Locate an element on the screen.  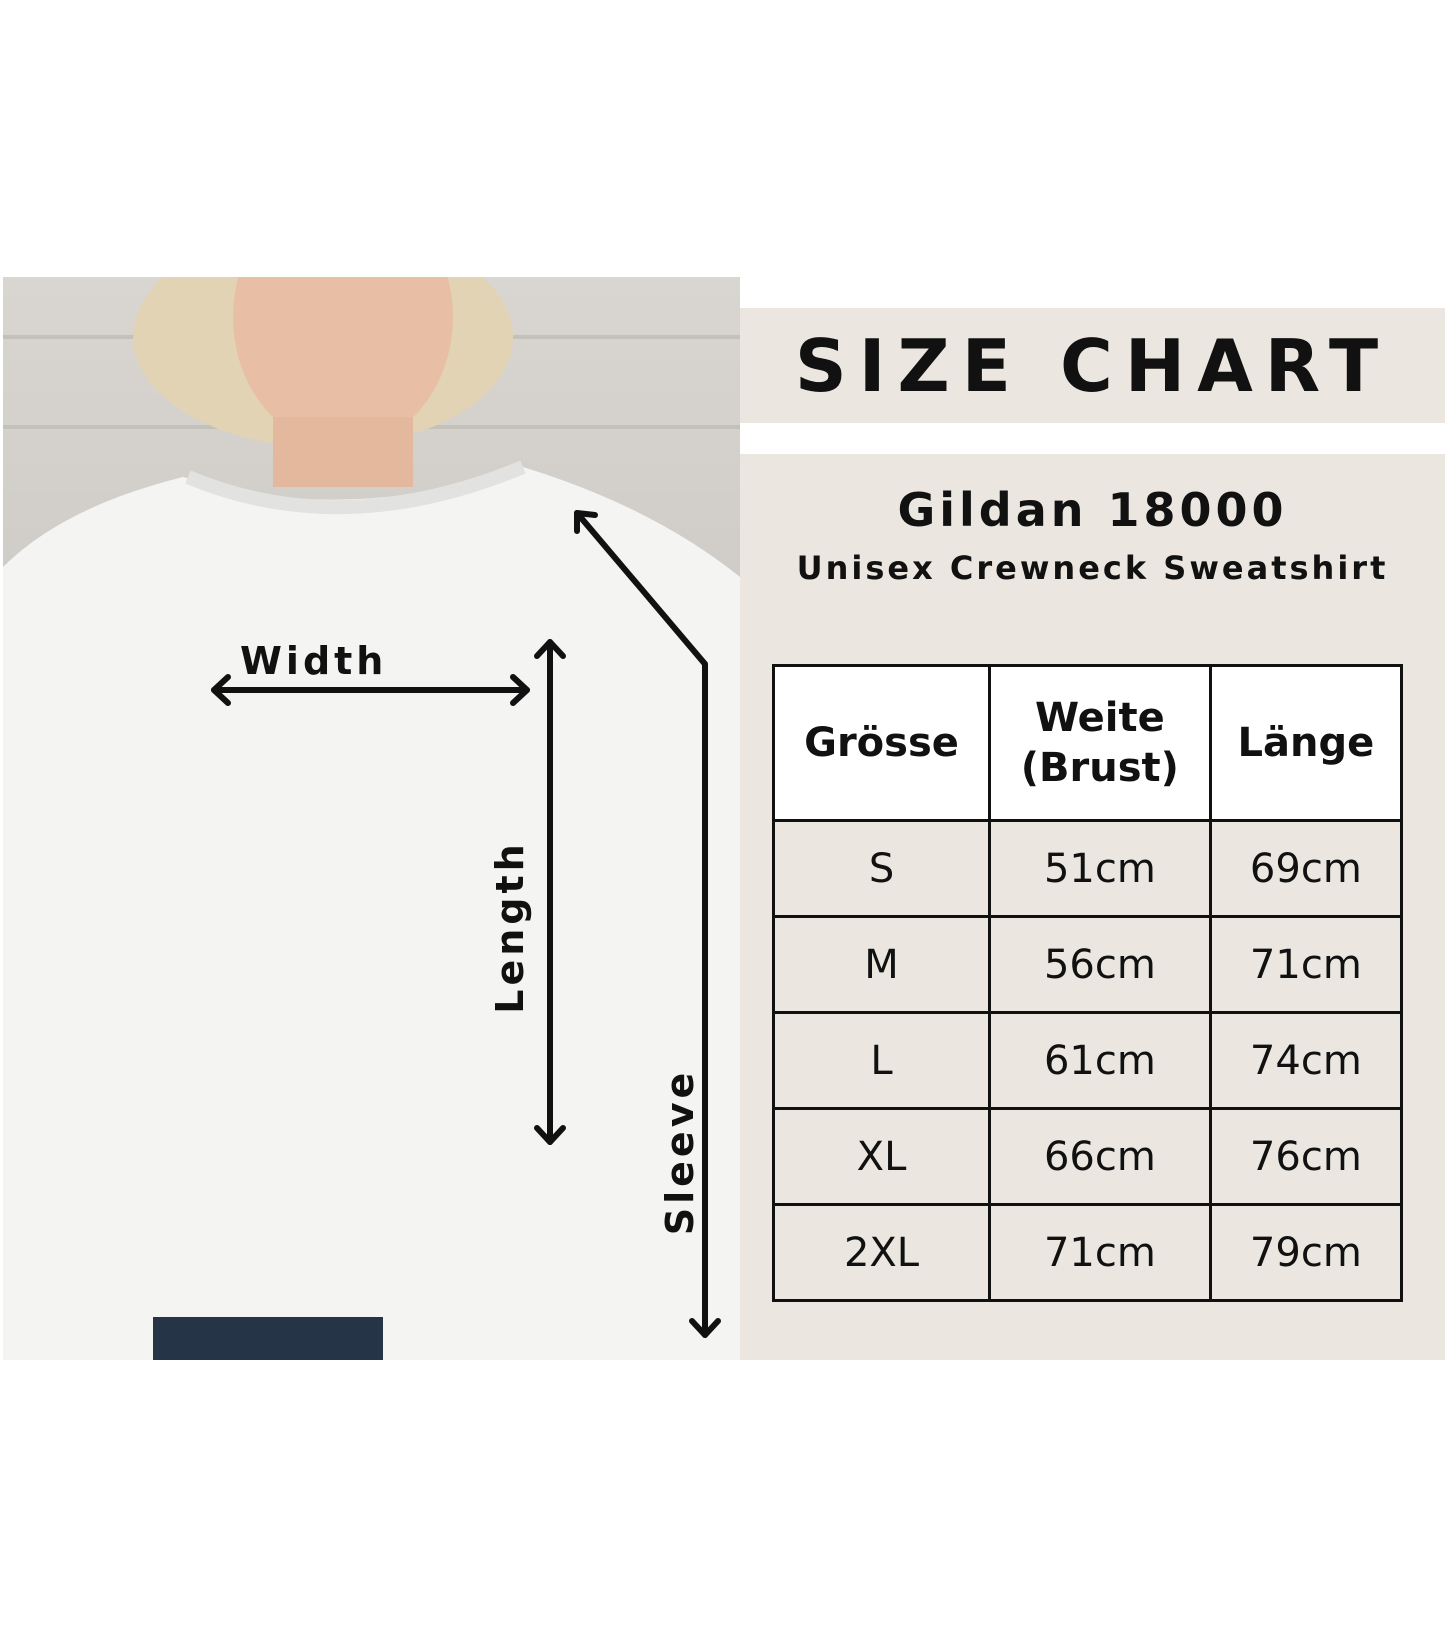
face is located at coordinates (343, 362).